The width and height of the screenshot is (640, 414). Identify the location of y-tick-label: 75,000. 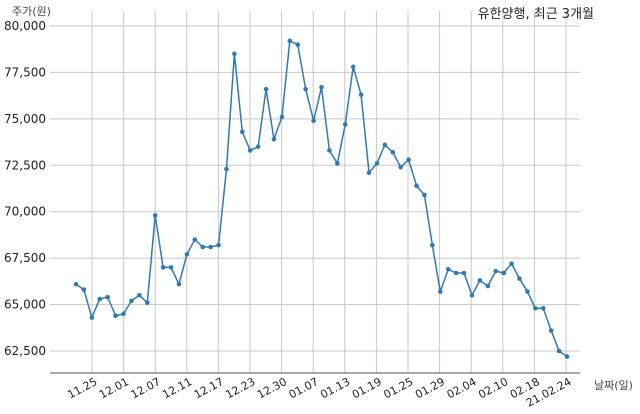
(25, 119).